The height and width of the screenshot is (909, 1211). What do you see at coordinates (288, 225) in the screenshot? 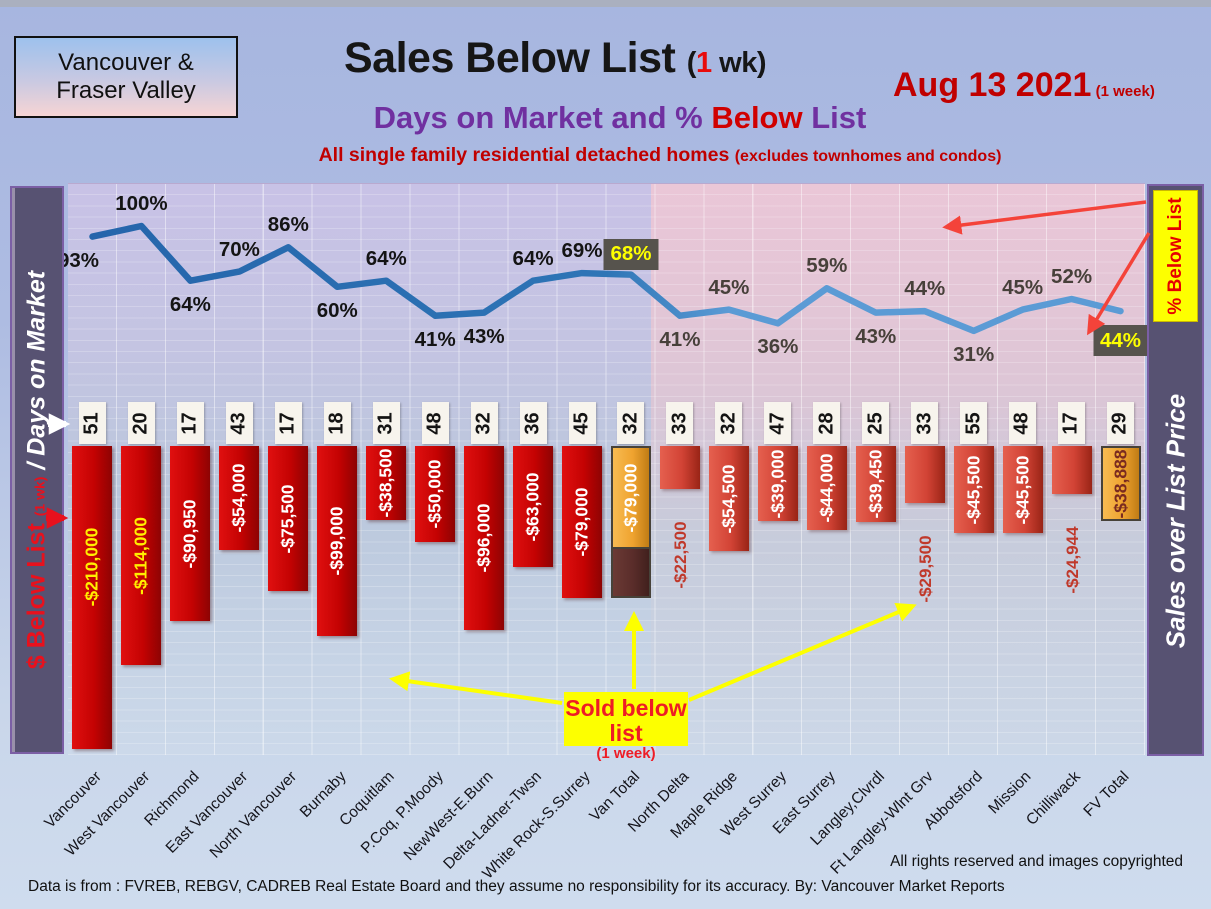
I see `pct-below-list-label: 86%` at bounding box center [288, 225].